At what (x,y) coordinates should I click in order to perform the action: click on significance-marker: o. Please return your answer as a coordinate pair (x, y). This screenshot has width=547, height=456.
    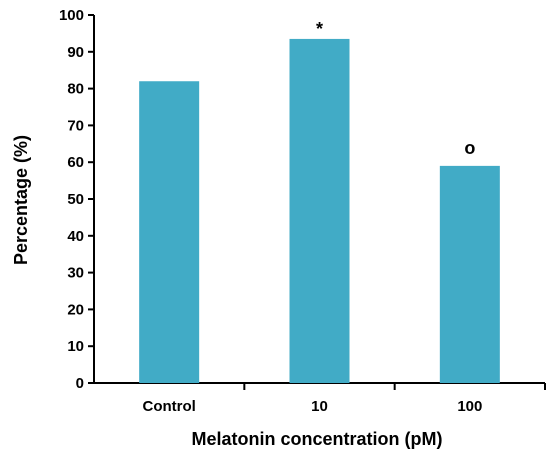
    Looking at the image, I should click on (469, 148).